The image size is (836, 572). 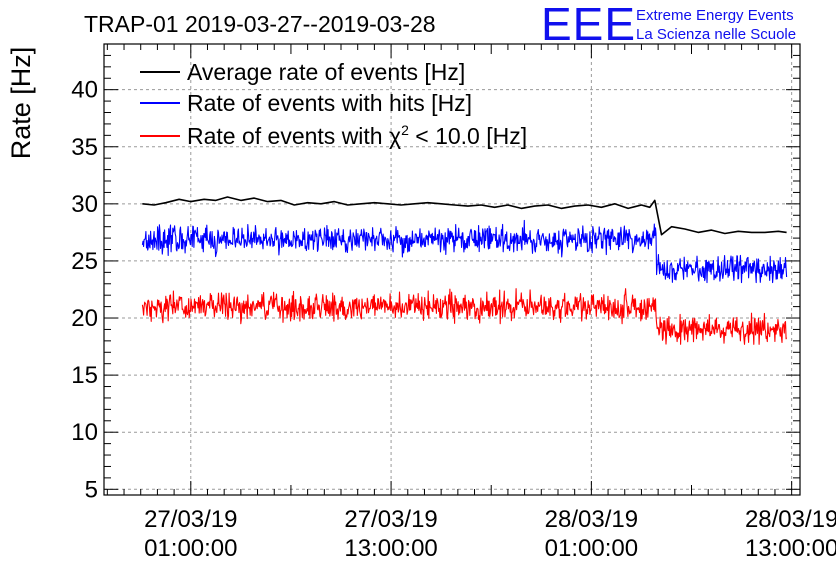 I want to click on y-tick-label: 25, so click(x=84, y=261).